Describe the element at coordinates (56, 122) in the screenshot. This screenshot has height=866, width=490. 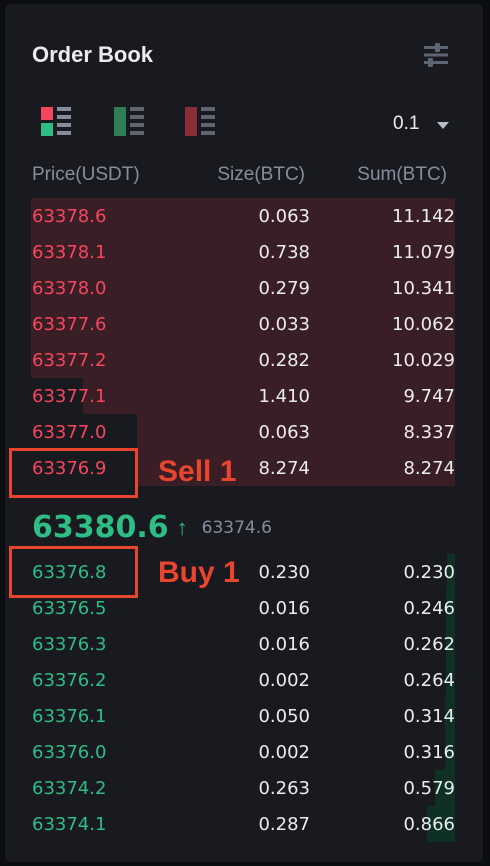
I see `layout-both-icon` at that location.